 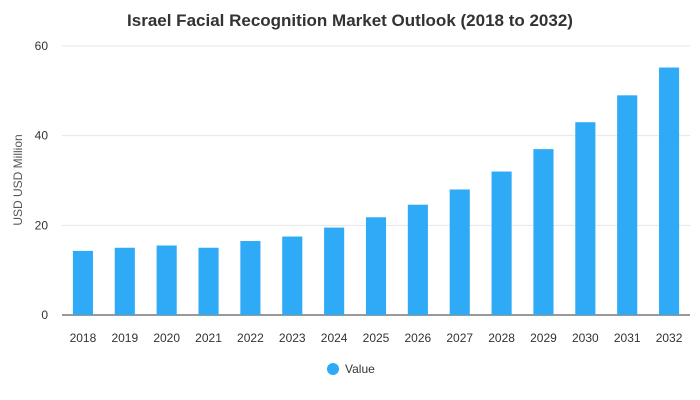 I want to click on x-tick-label-2030: 2030, so click(x=585, y=338).